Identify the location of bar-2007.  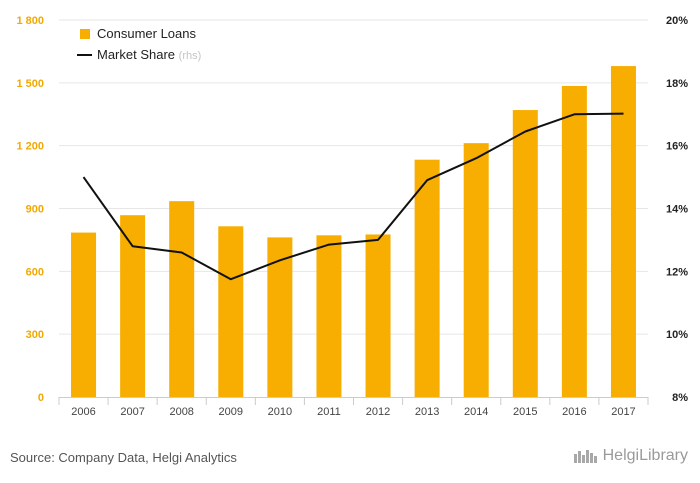
(133, 306).